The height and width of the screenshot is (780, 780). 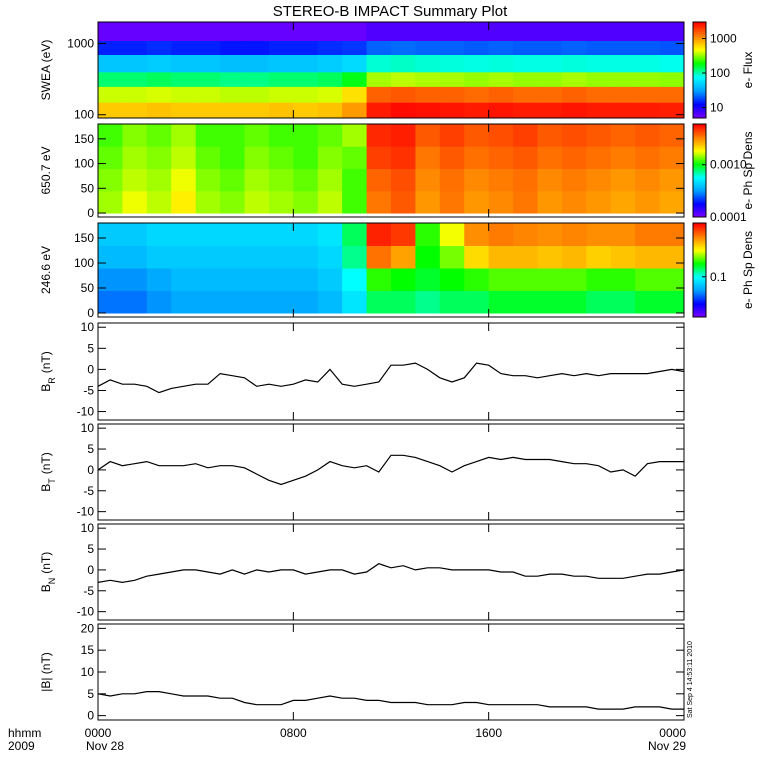 I want to click on y-axis-label: BT (nT), so click(x=48, y=472).